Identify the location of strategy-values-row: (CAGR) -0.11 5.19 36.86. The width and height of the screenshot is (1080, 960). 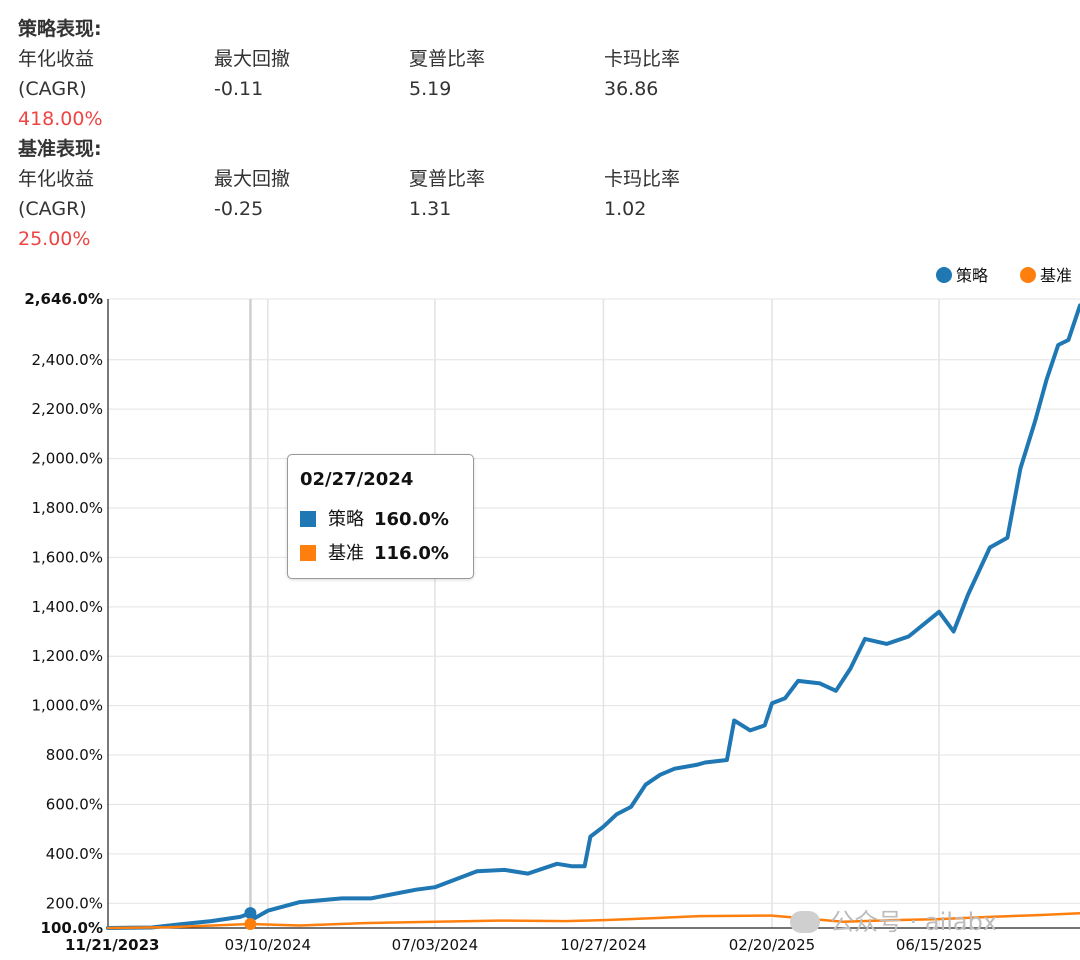
(518, 89).